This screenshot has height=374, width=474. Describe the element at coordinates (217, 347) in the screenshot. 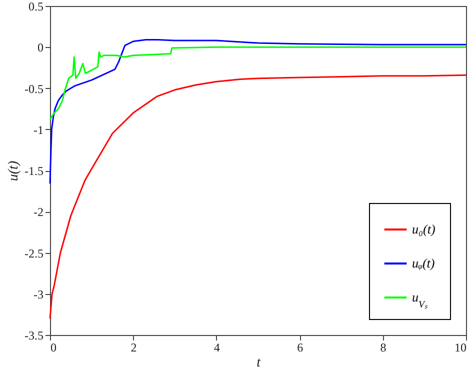

I see `x-tick-label: 4` at that location.